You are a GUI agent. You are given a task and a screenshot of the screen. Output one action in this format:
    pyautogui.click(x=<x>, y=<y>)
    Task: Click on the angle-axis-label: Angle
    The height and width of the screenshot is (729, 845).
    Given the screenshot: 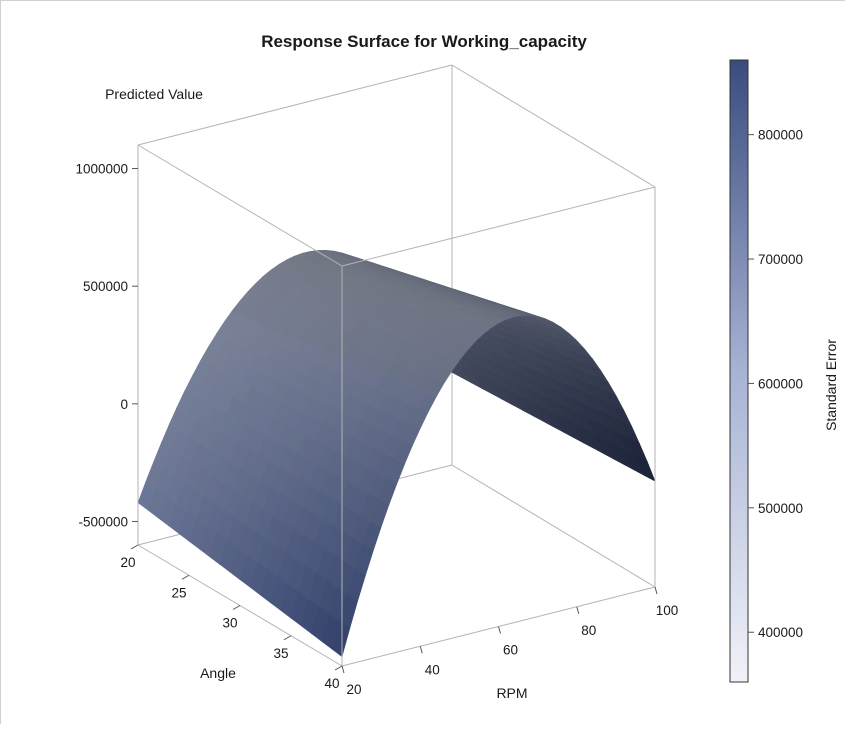 What is the action you would take?
    pyautogui.click(x=218, y=673)
    